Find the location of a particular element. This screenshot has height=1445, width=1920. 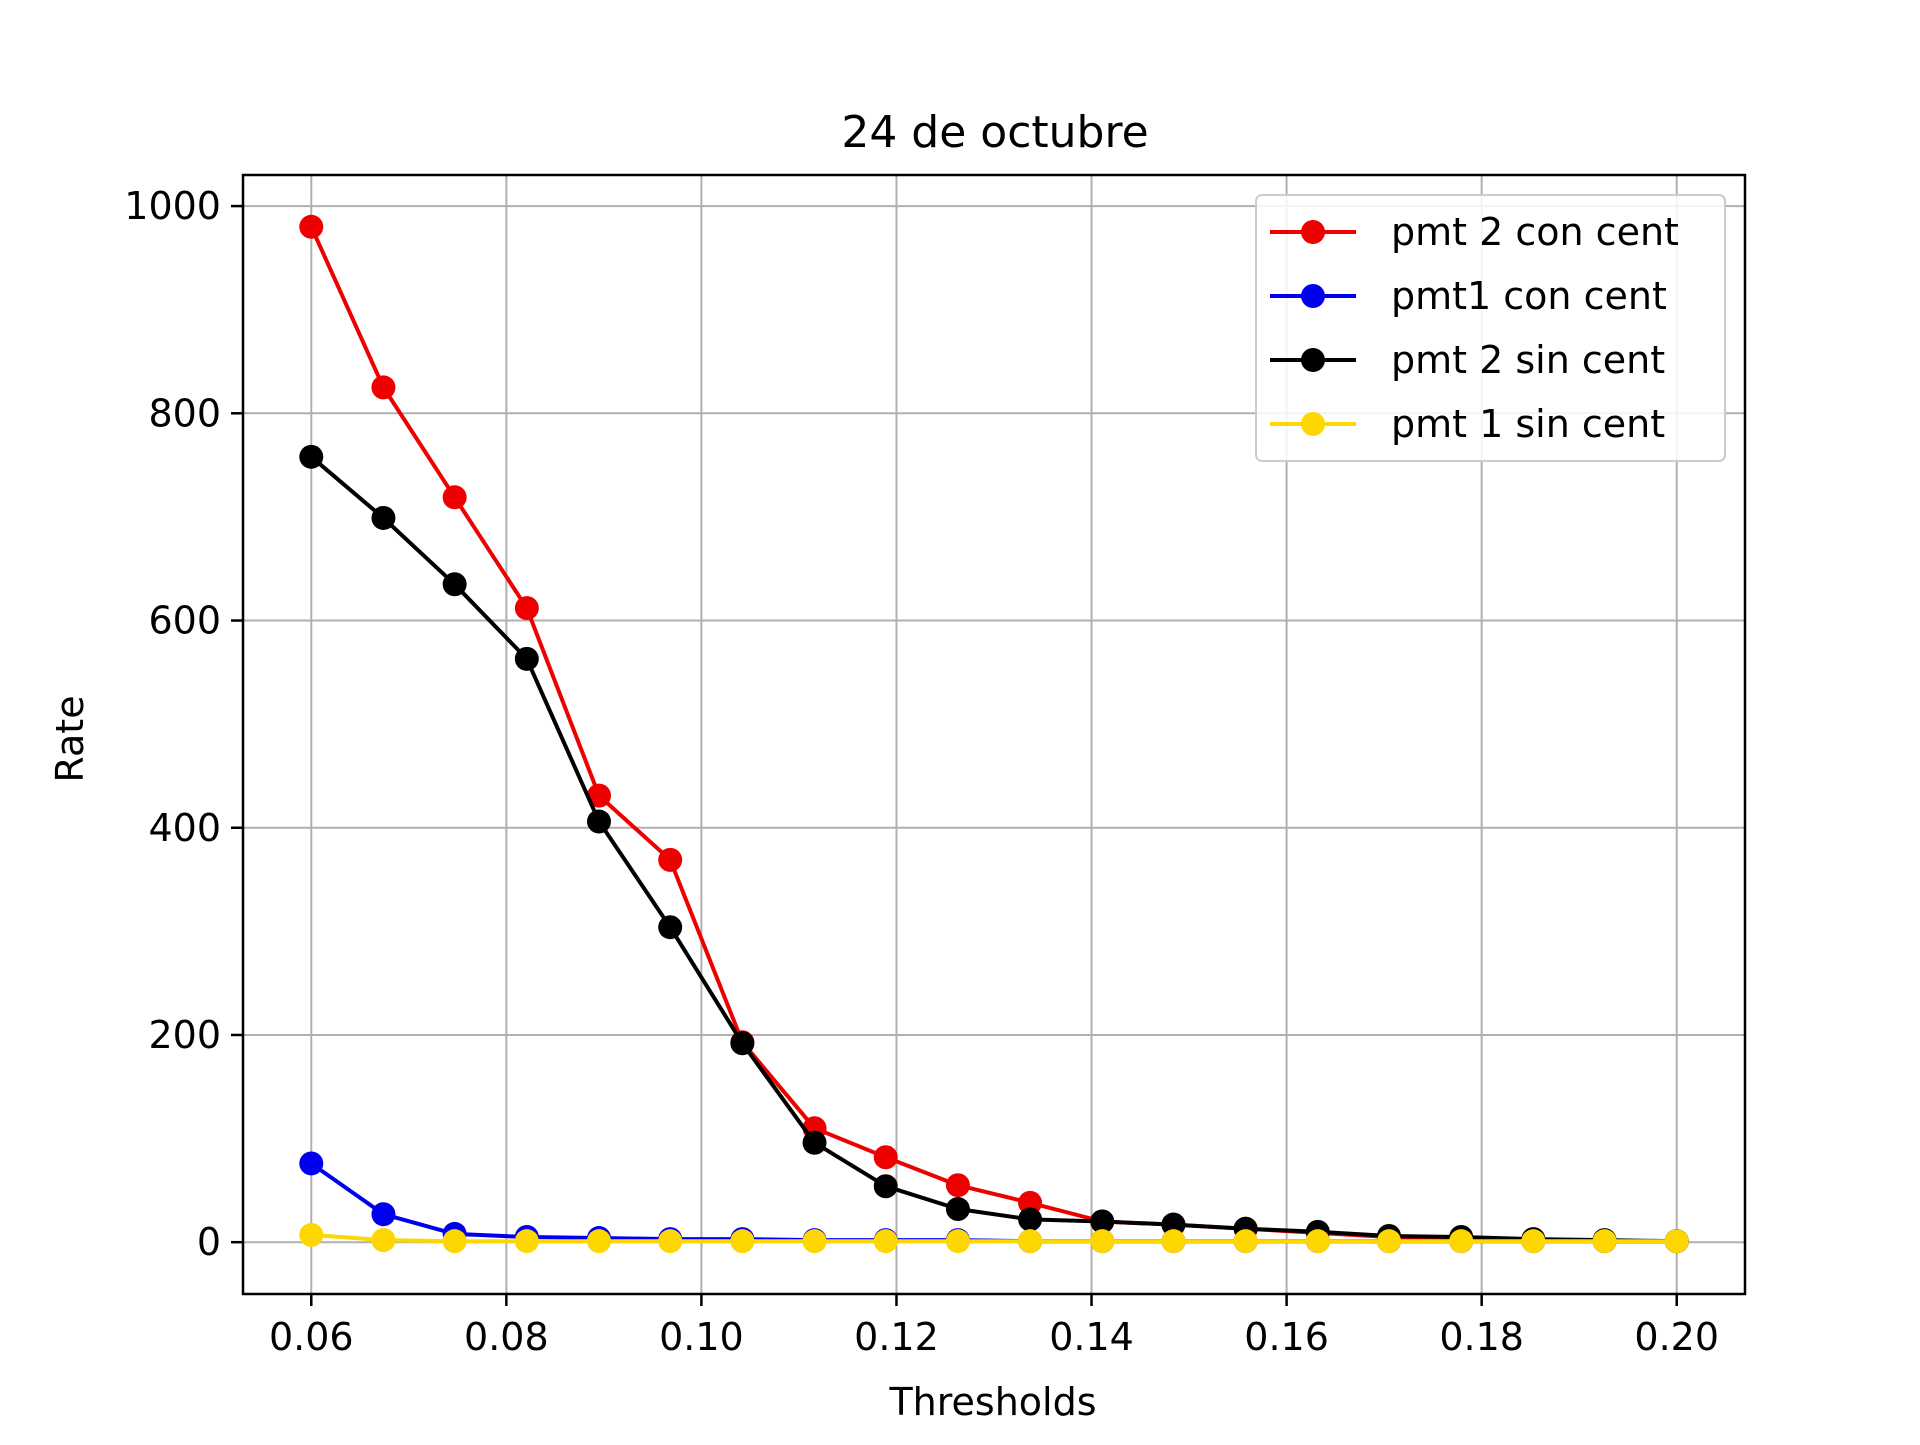

y-tick-label: 200 is located at coordinates (184, 1035).